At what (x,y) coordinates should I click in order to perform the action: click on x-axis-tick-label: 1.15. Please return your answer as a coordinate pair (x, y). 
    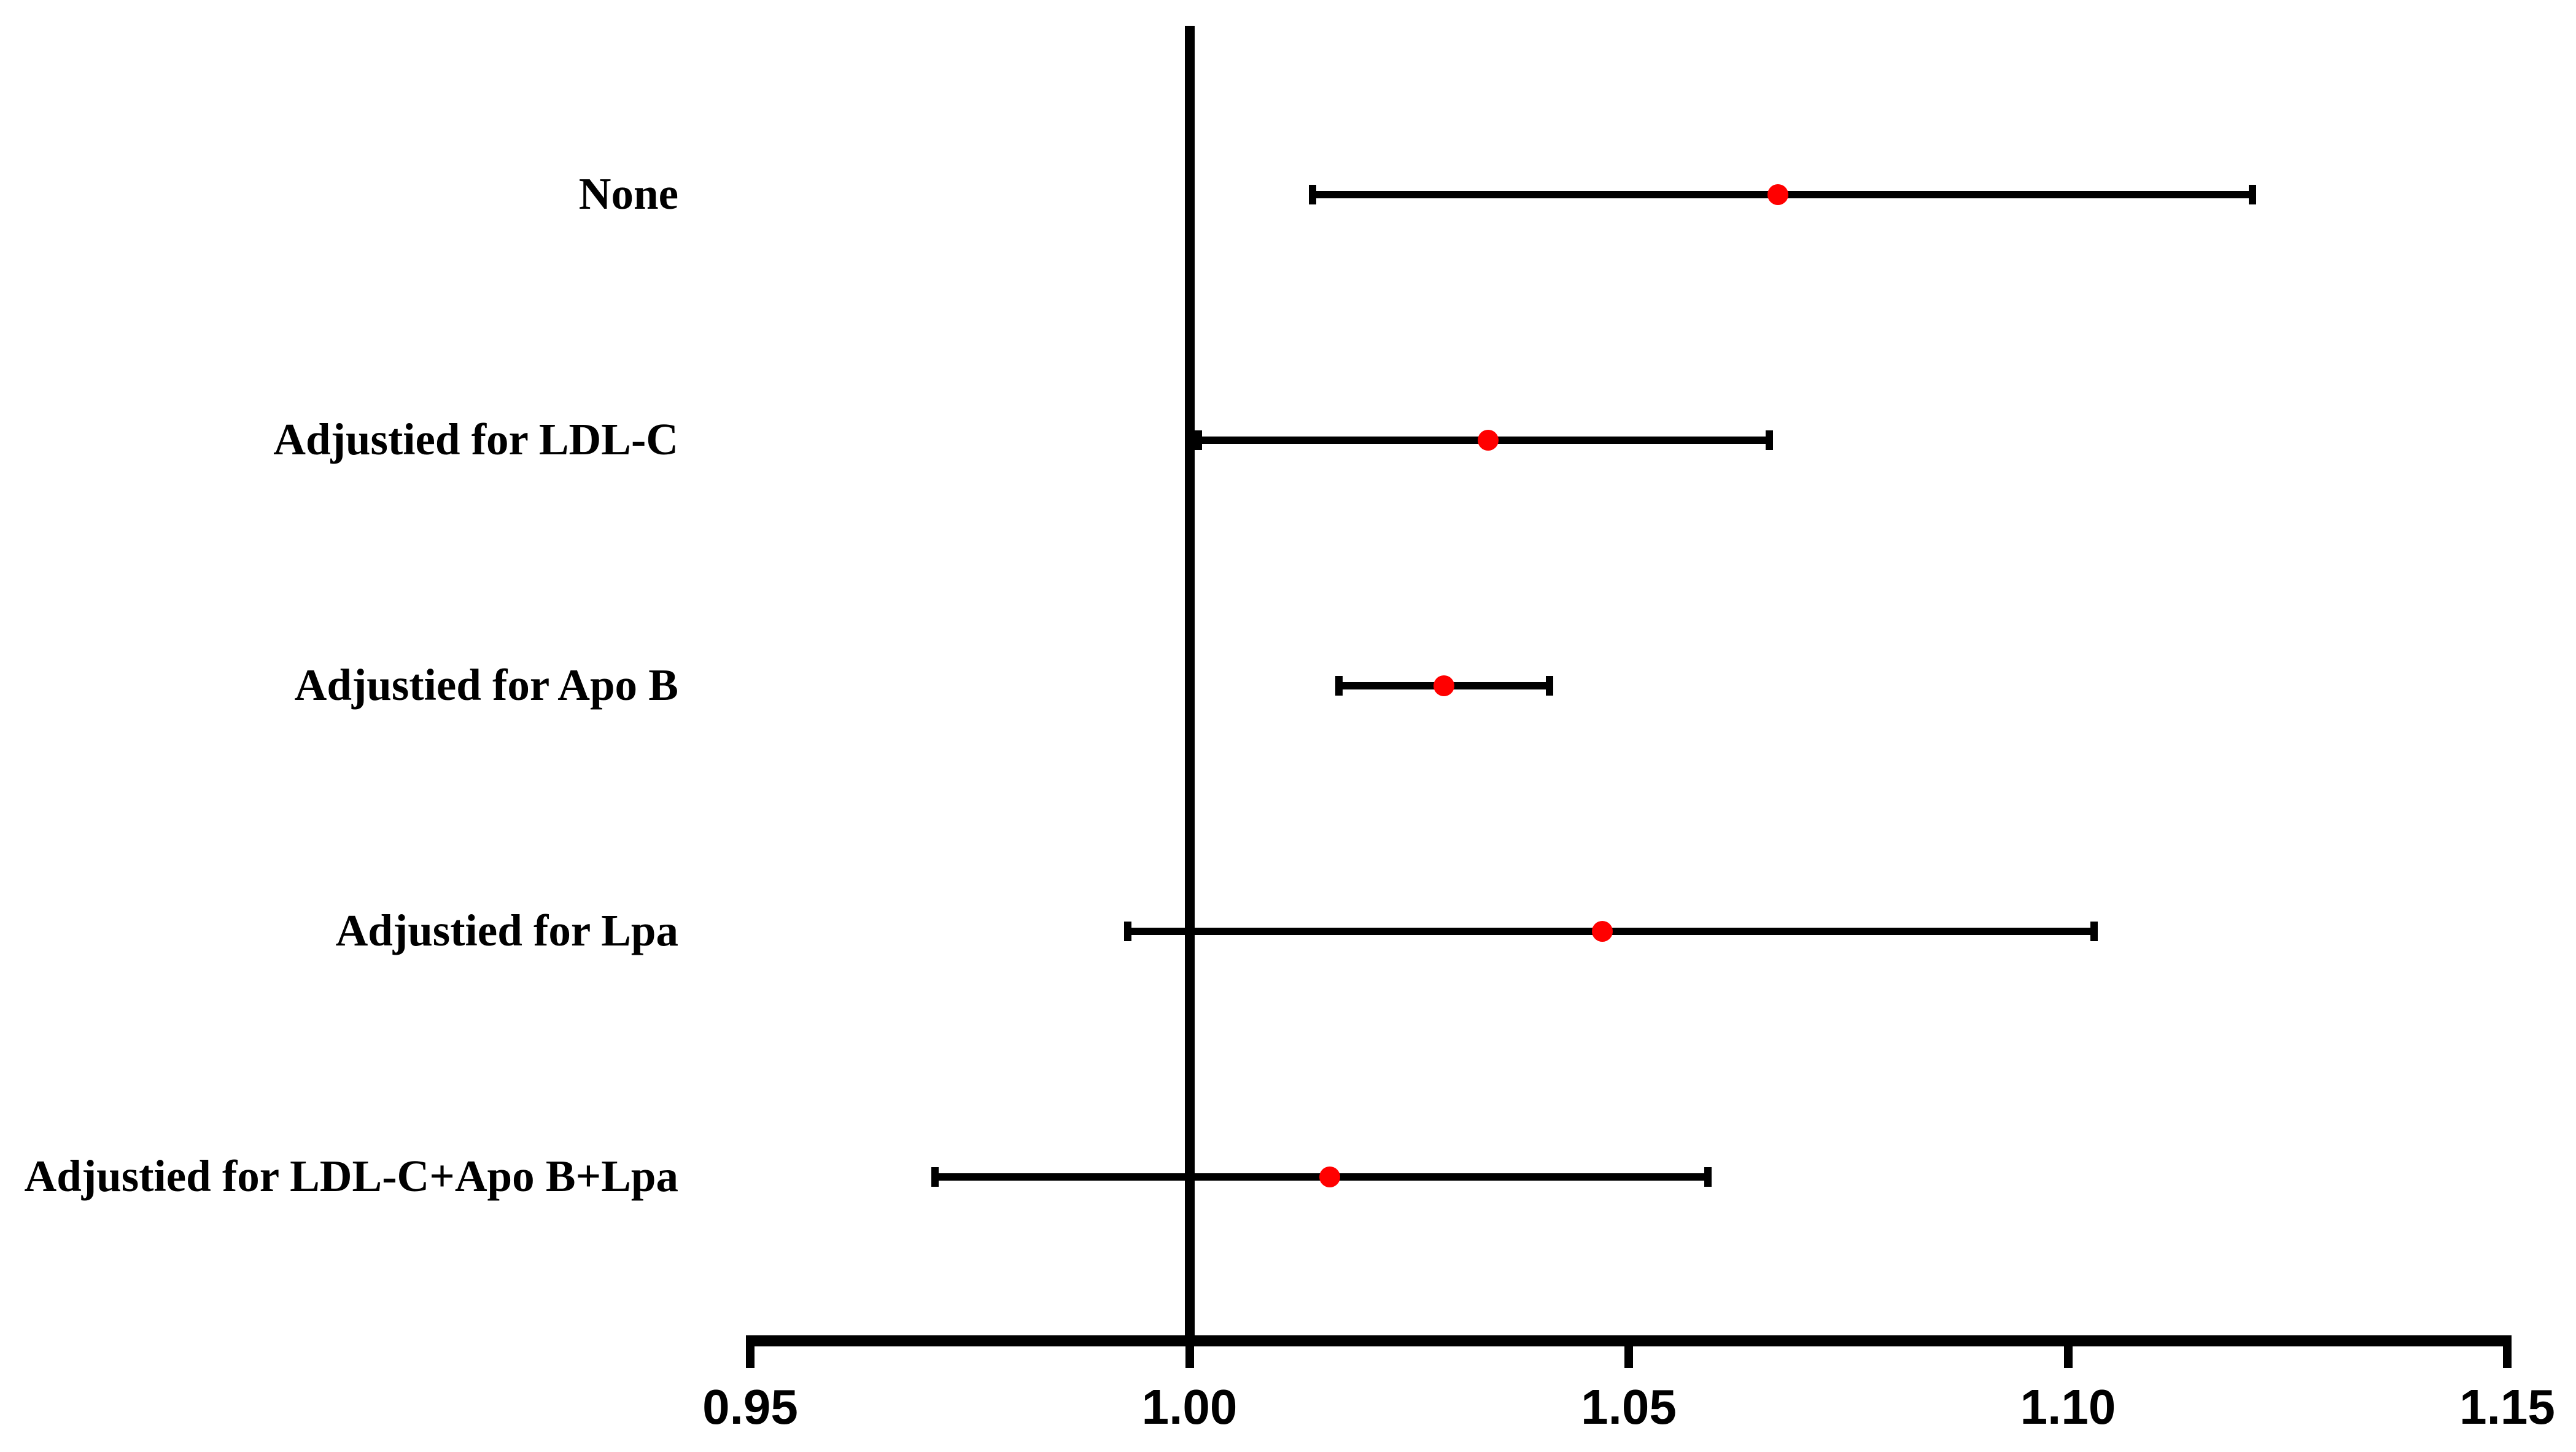
    Looking at the image, I should click on (2507, 1407).